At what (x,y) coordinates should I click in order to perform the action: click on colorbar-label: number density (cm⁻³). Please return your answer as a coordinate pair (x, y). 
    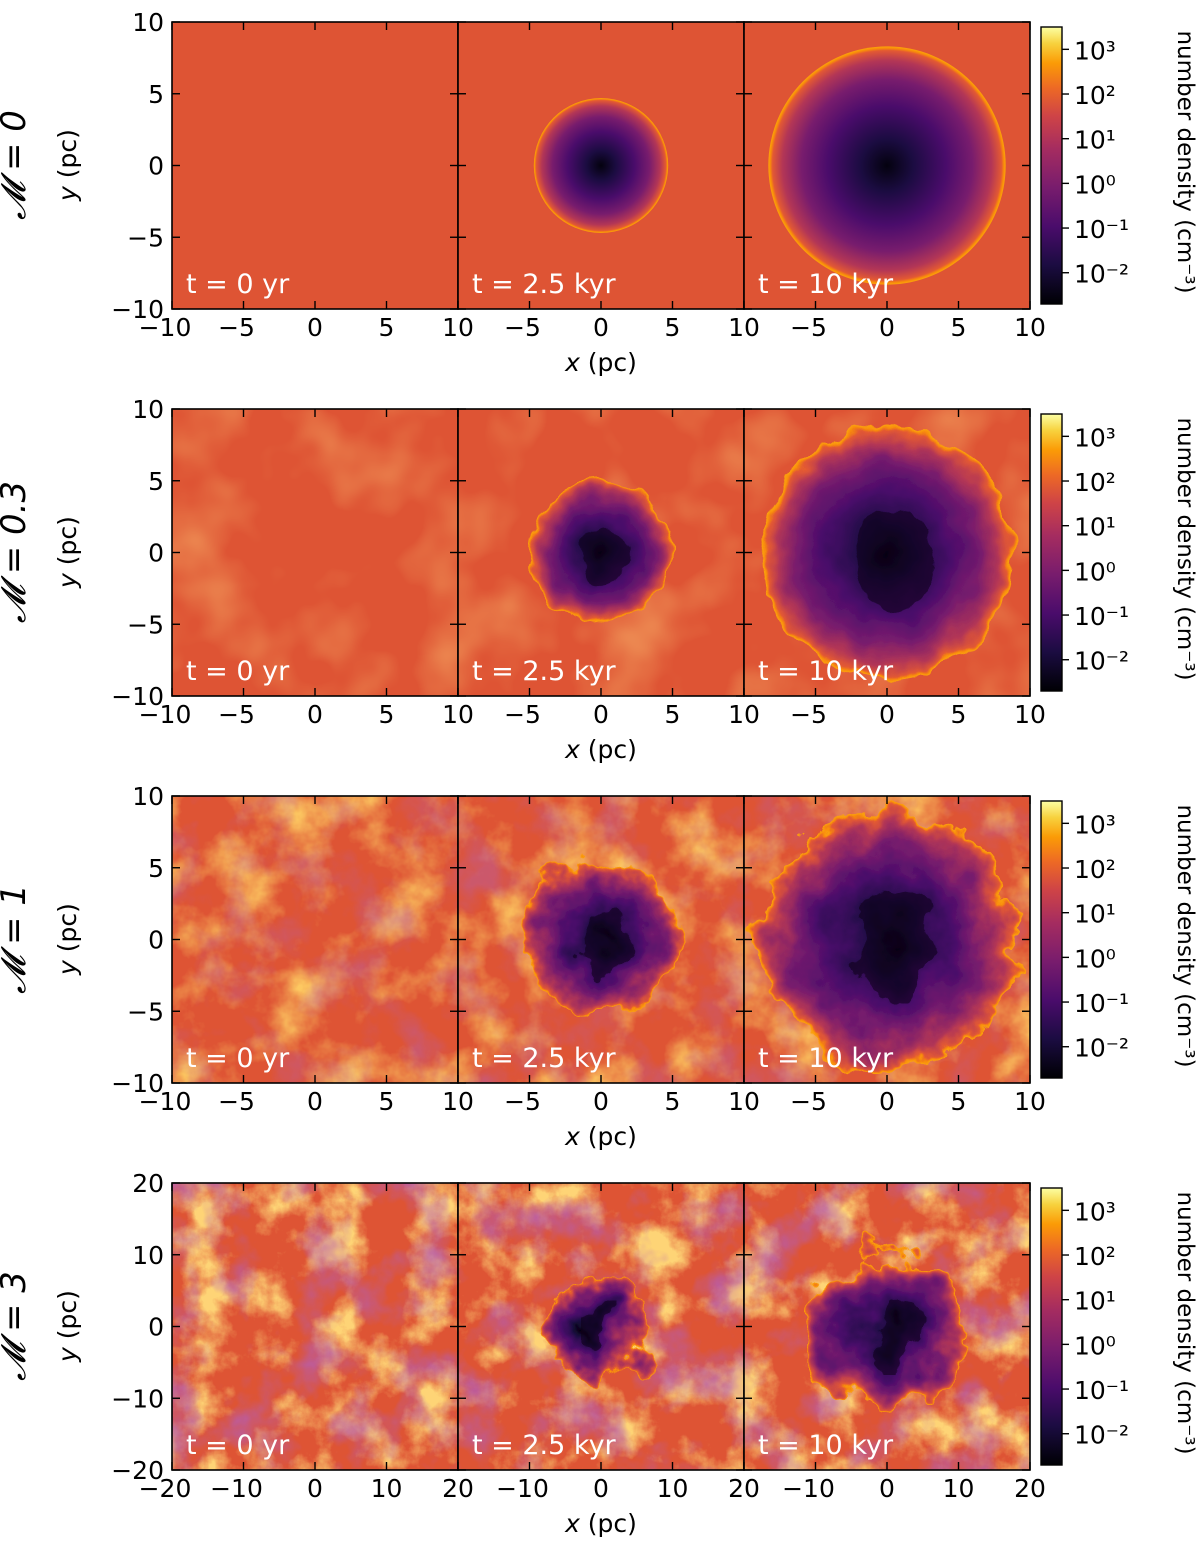
    Looking at the image, I should click on (1185, 161).